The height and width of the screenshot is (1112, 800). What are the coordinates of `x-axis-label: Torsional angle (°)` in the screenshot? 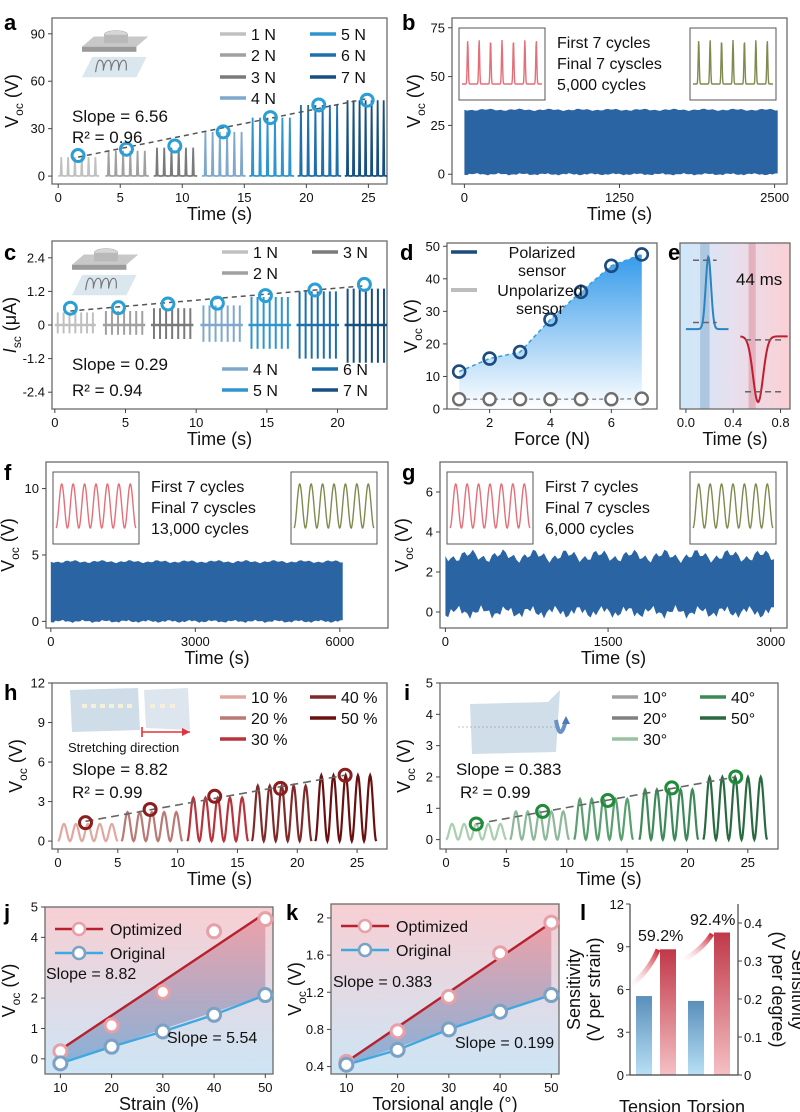 It's located at (444, 1103).